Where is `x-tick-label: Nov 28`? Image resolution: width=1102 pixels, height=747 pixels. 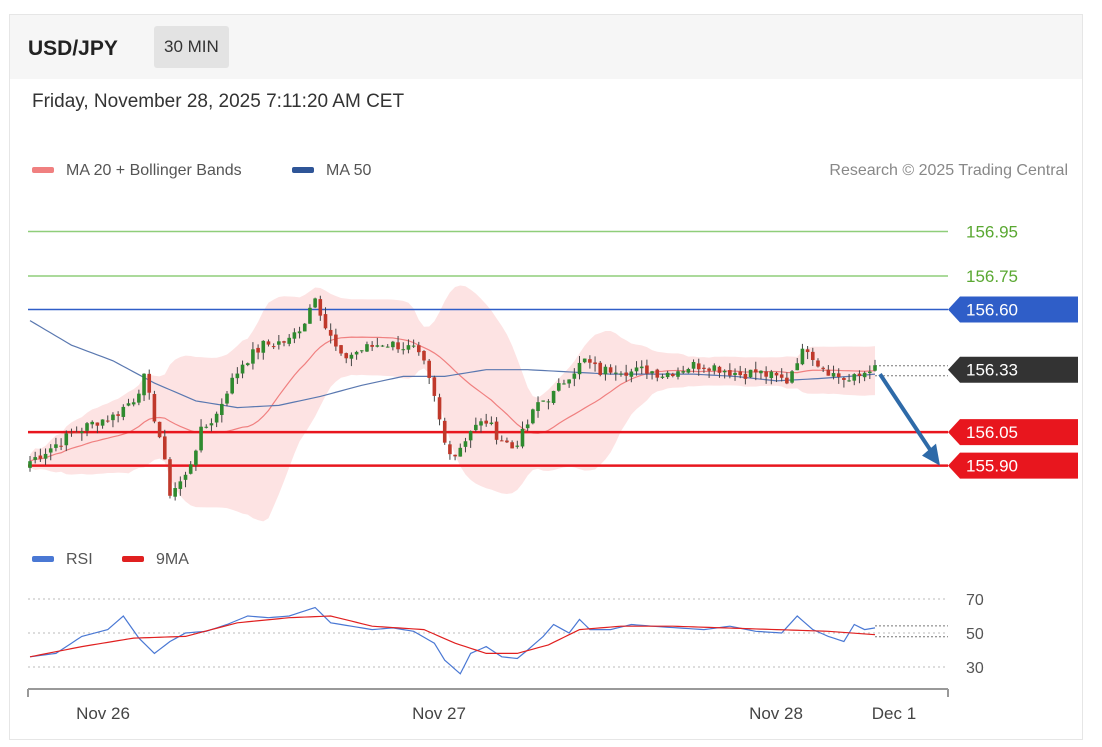 x-tick-label: Nov 28 is located at coordinates (776, 713).